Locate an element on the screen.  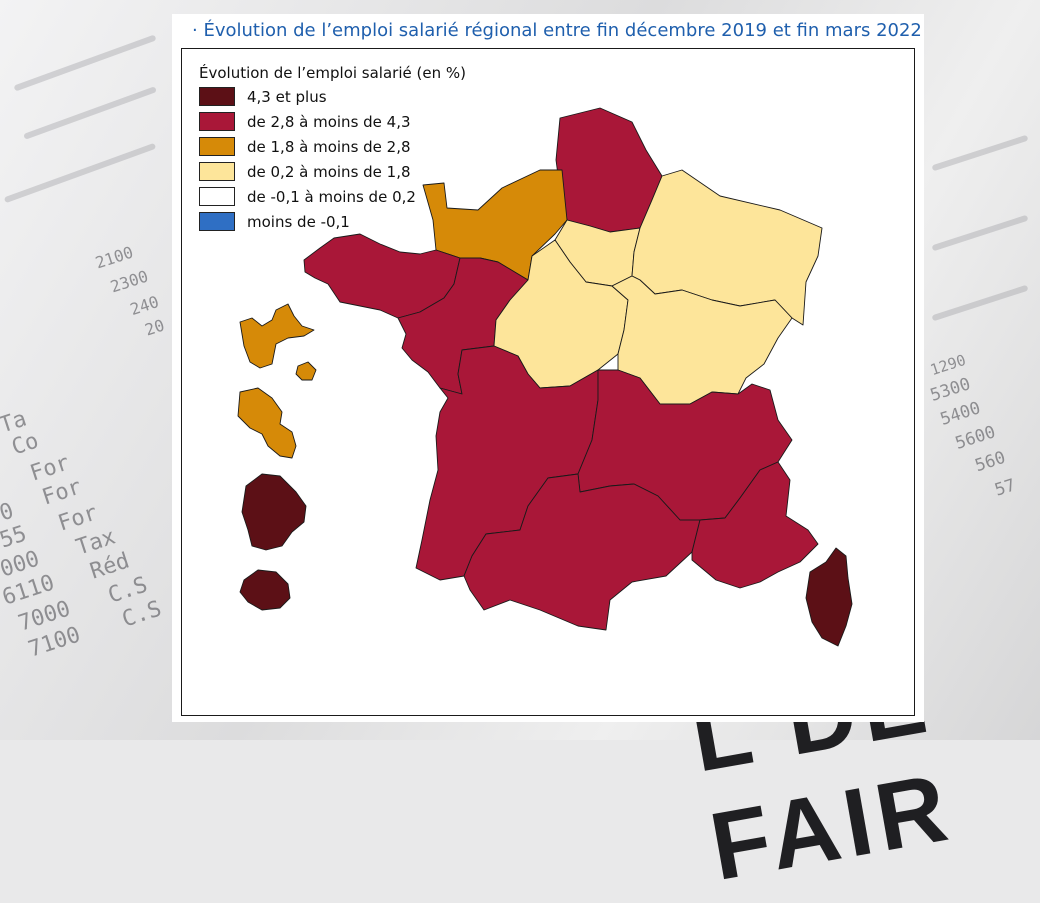
region-guadeloupe-marie-galante is located at coordinates (306, 371).